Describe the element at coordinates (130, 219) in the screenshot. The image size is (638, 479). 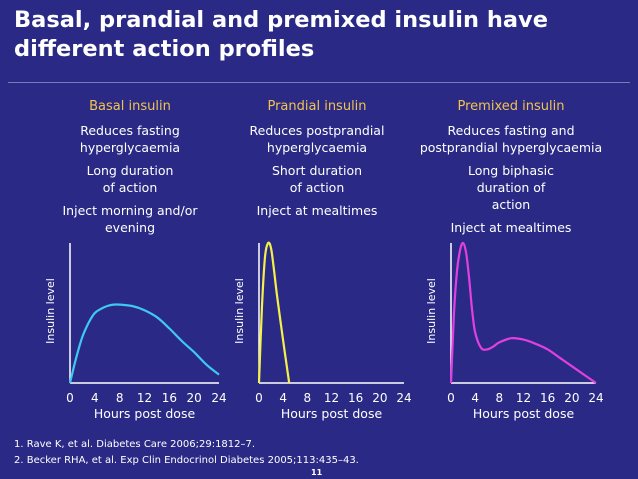
I see `column-item: Inject morning and/or evening` at that location.